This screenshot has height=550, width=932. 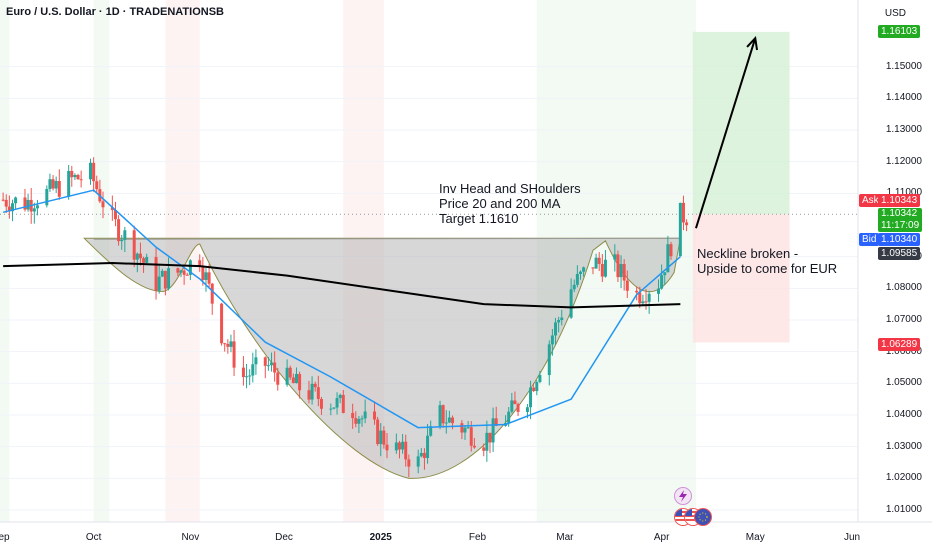 What do you see at coordinates (903, 351) in the screenshot?
I see `price-tick-label: 1.06000` at bounding box center [903, 351].